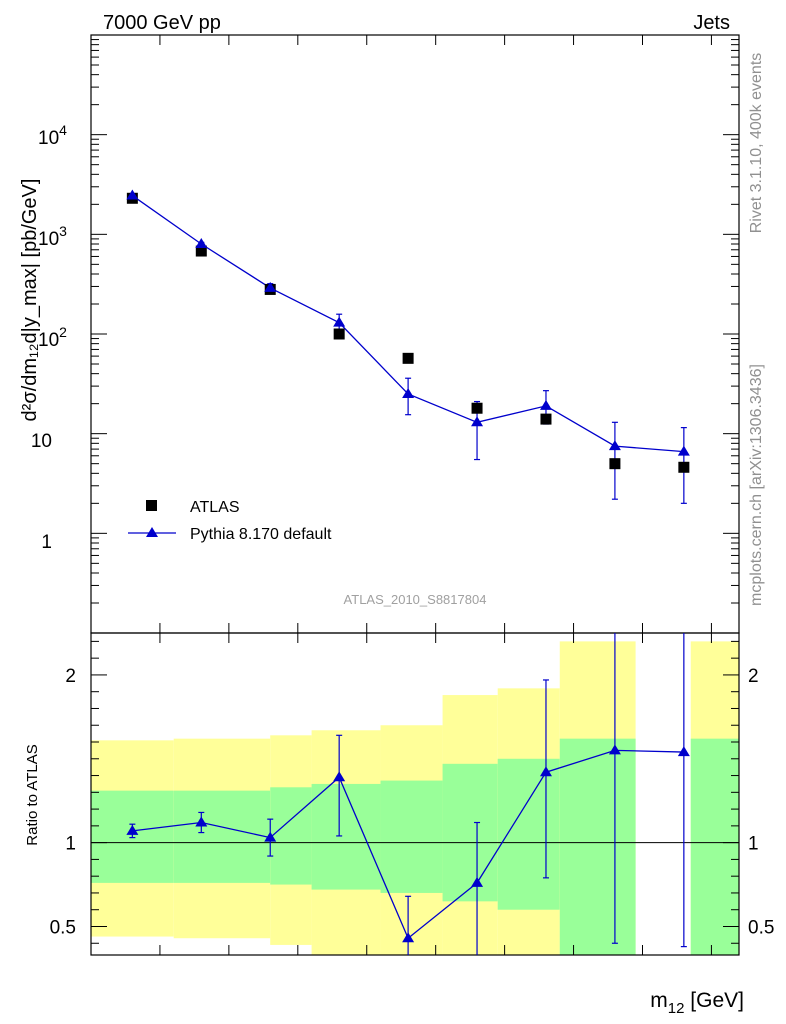  Describe the element at coordinates (70, 676) in the screenshot. I see `ratio-ytick-left-2: 2` at that location.